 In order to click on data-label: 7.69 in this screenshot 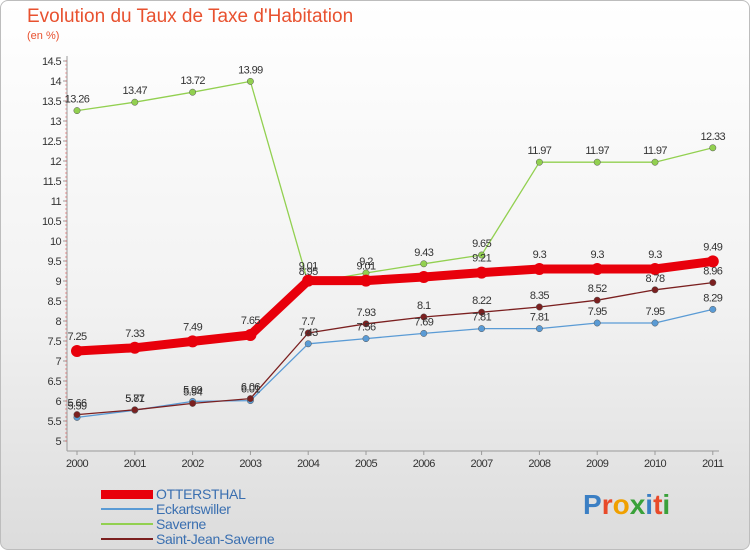, I will do `click(423, 322)`.